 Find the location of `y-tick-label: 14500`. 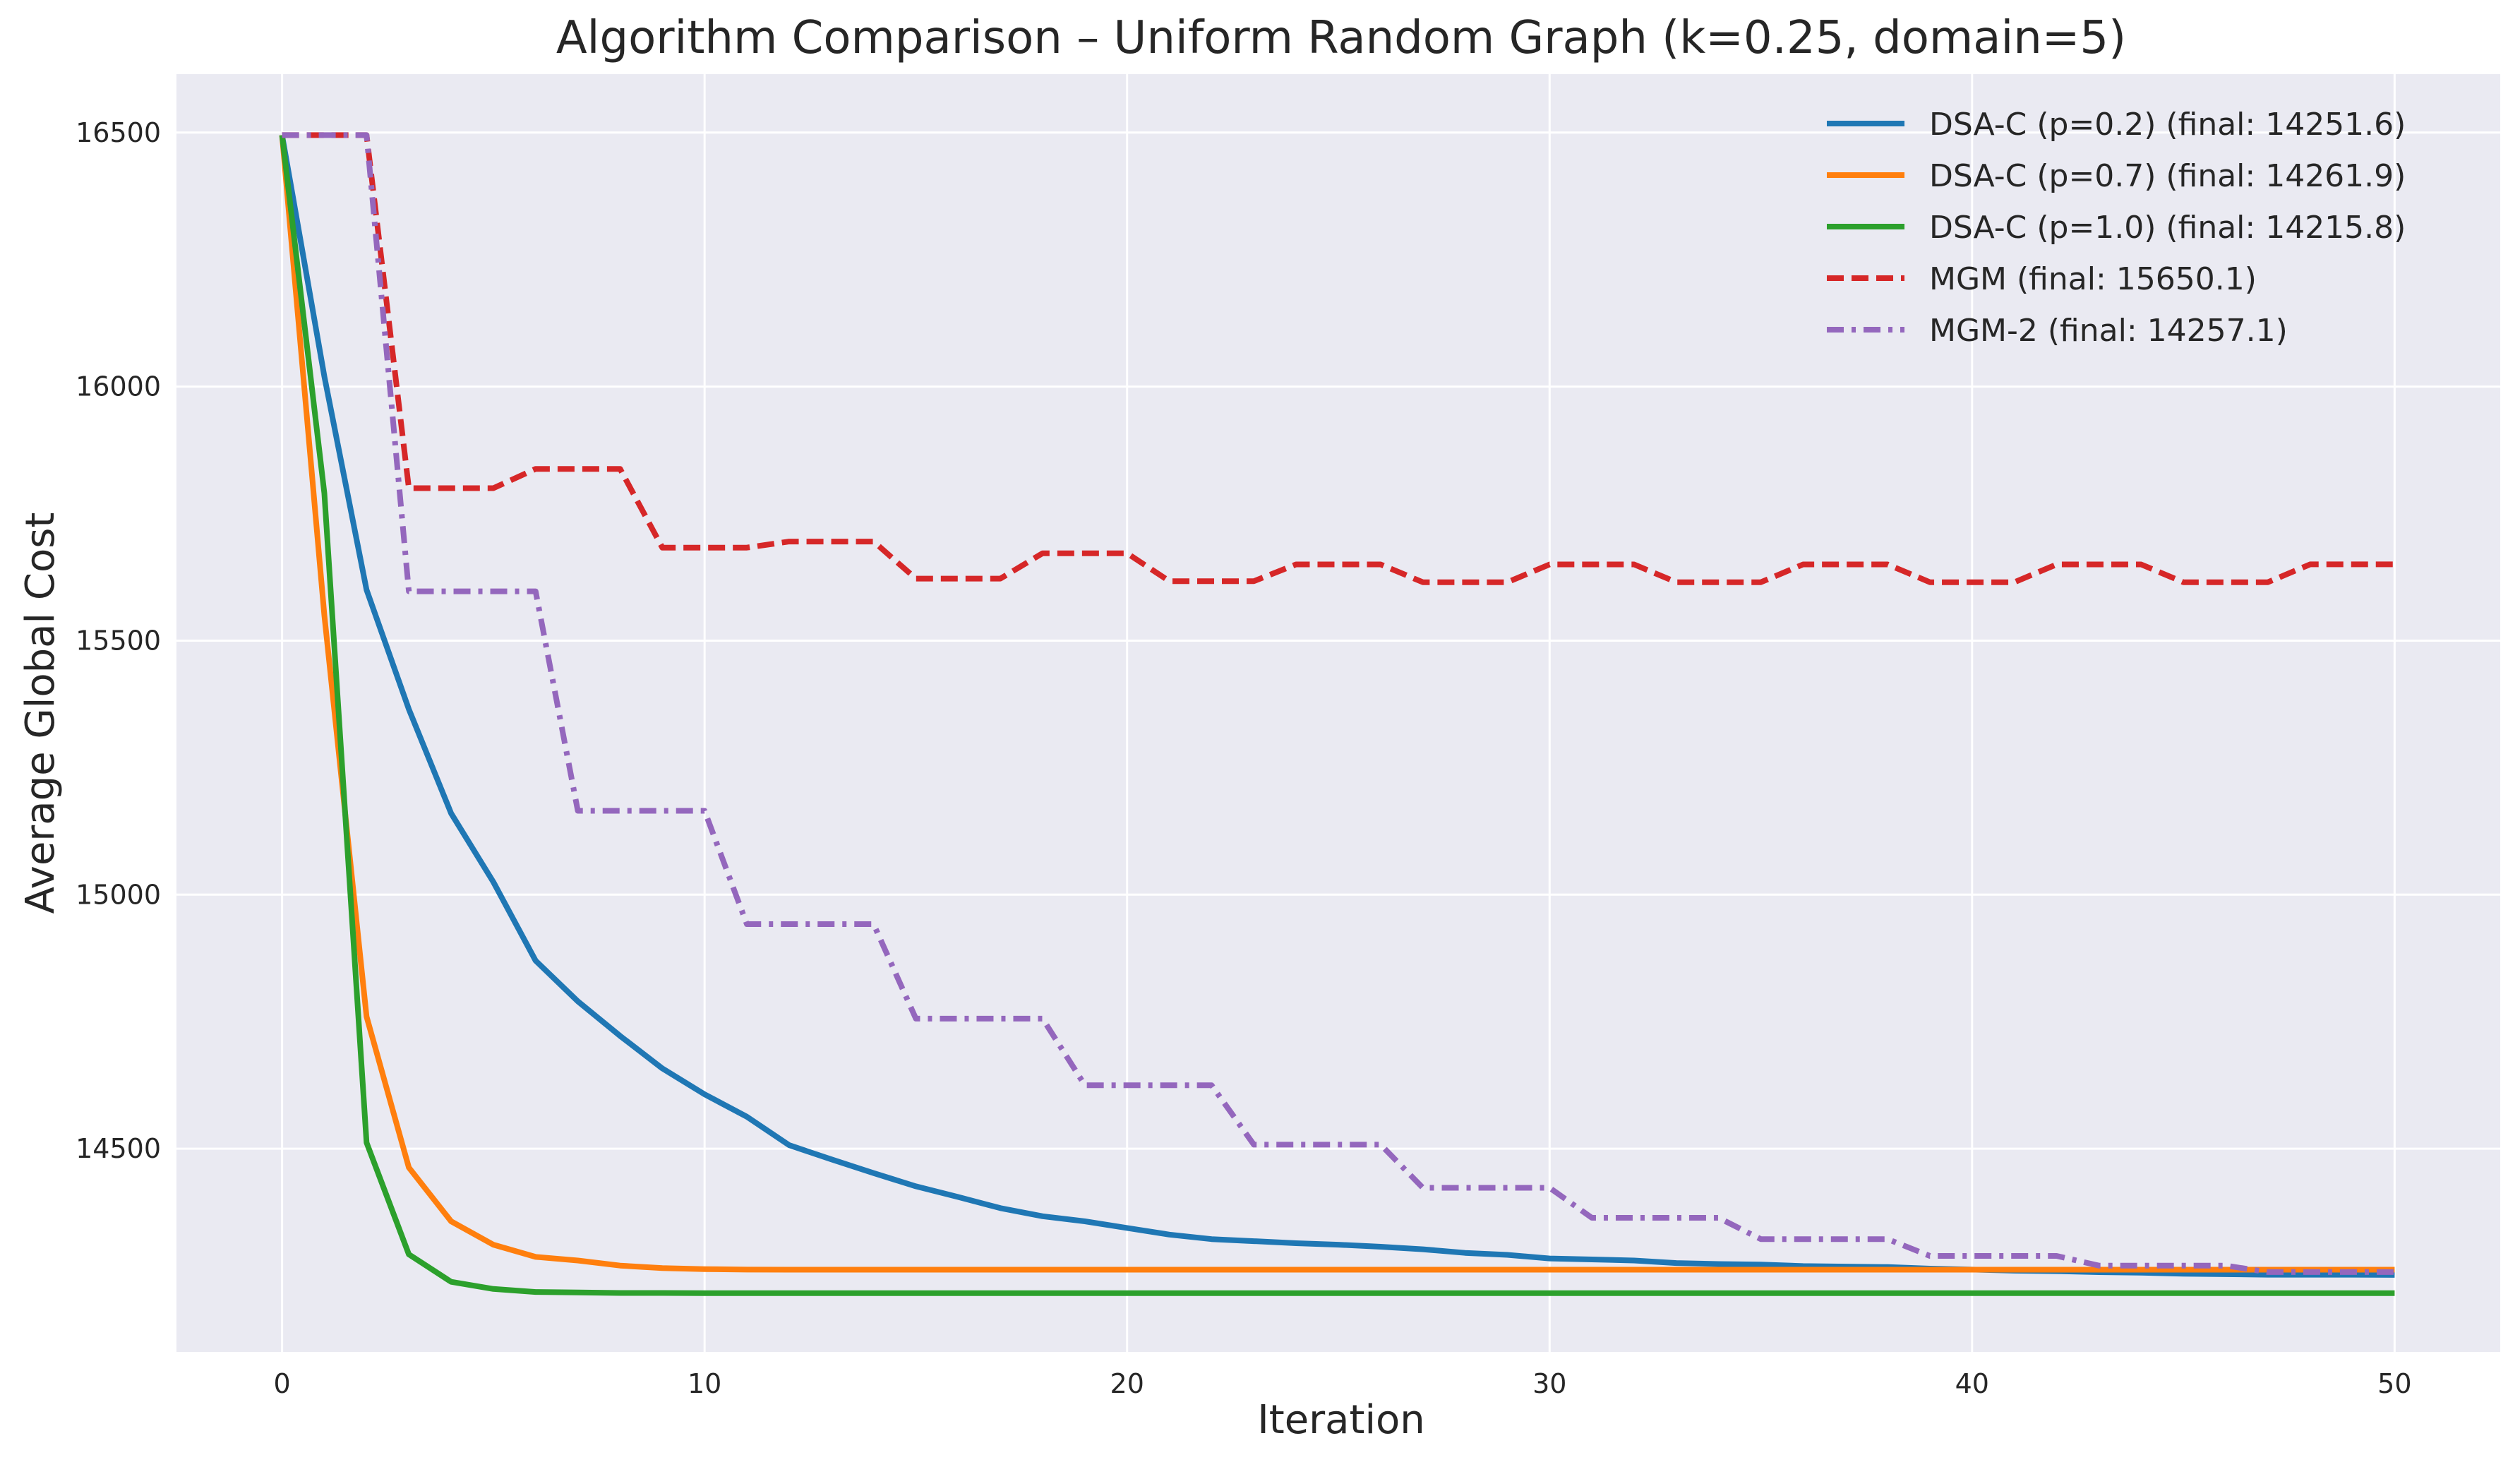

y-tick-label: 14500 is located at coordinates (119, 1148).